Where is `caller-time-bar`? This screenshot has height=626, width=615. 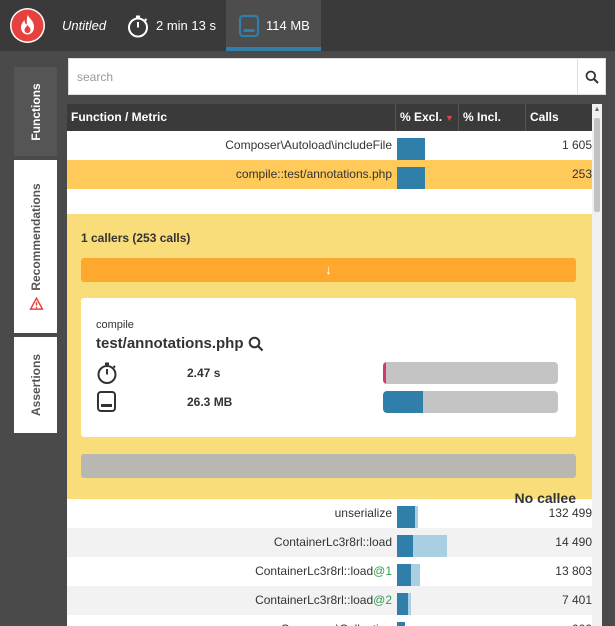 caller-time-bar is located at coordinates (470, 373).